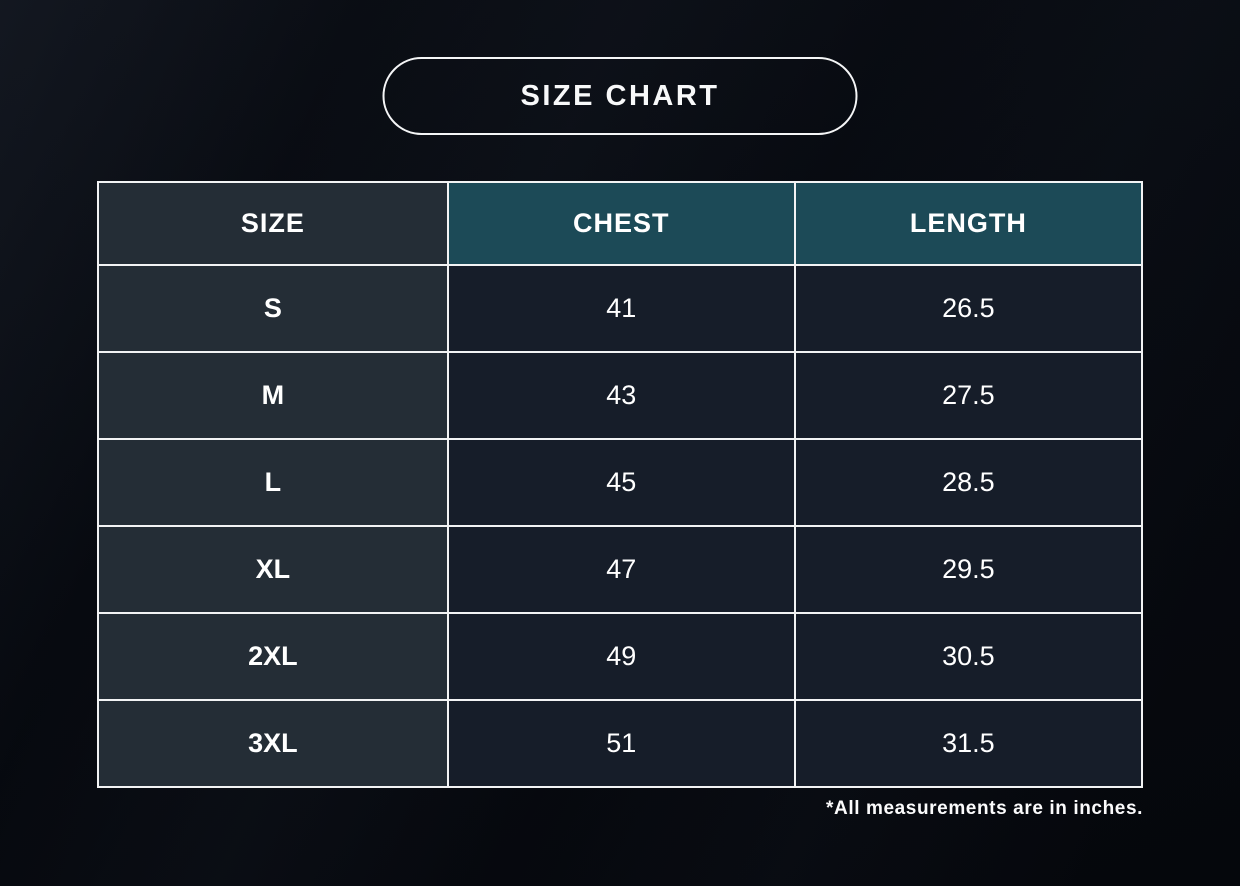 The image size is (1240, 886). Describe the element at coordinates (273, 308) in the screenshot. I see `size-label-cell: S` at that location.